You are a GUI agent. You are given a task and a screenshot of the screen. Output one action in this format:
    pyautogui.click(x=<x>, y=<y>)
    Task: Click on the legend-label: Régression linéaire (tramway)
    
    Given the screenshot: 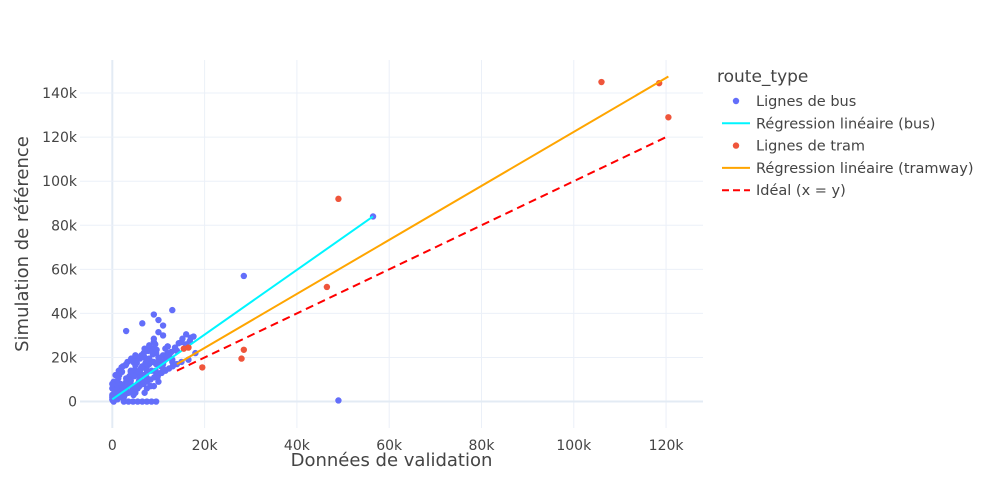 What is the action you would take?
    pyautogui.click(x=864, y=169)
    